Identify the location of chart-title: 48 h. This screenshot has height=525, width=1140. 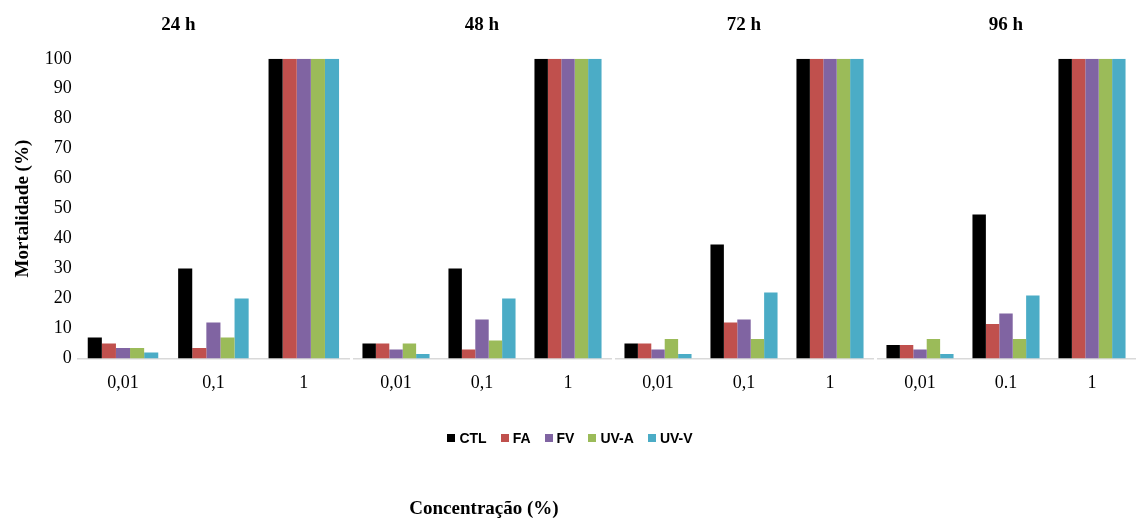
(482, 24).